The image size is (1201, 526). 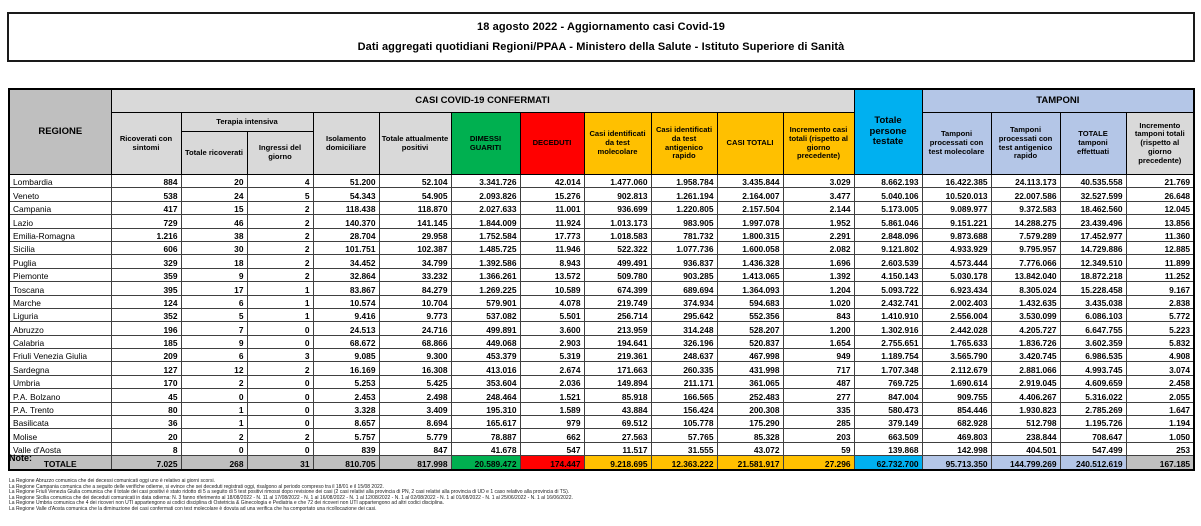 What do you see at coordinates (888, 435) in the screenshot?
I see `value-cell: 663.509` at bounding box center [888, 435].